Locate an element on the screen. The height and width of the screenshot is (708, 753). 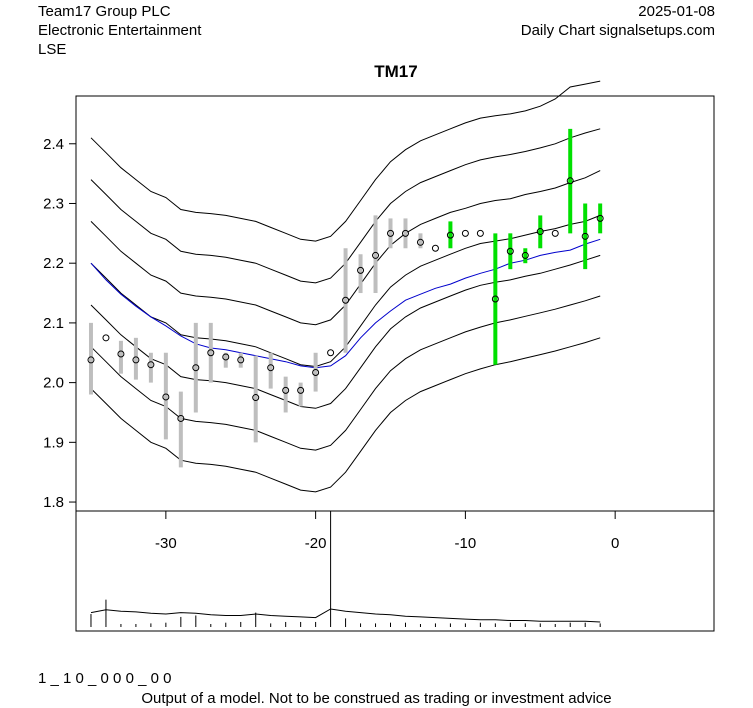
y-tick-label: 2.4 is located at coordinates (53, 144).